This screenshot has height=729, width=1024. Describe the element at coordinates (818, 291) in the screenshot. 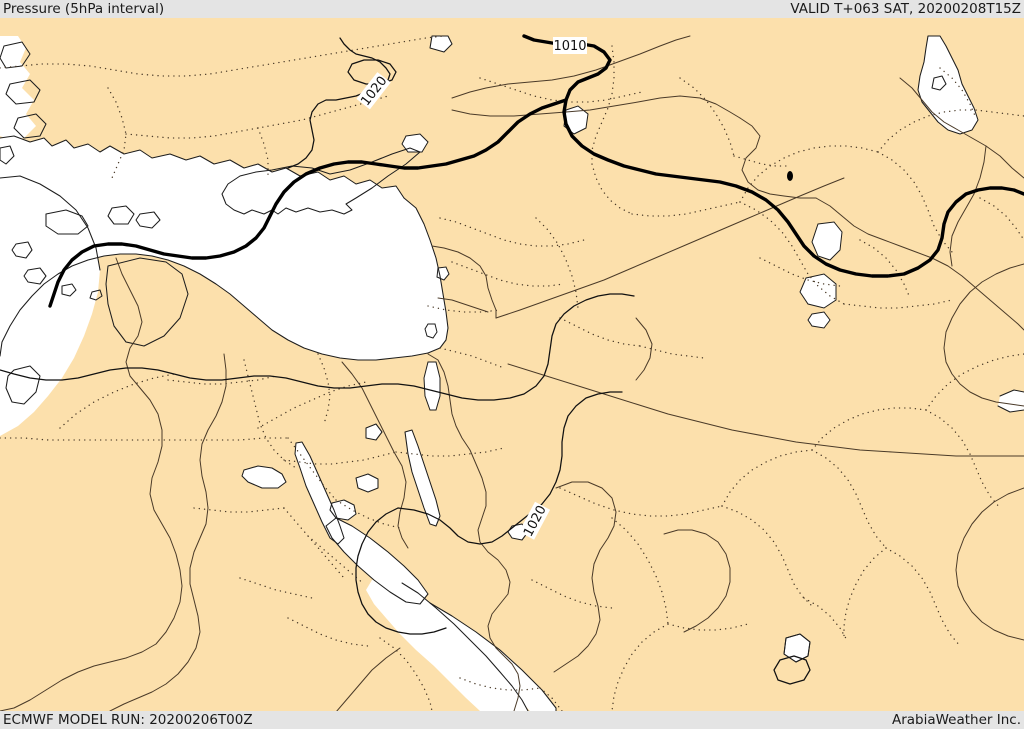

I see `lake-iraq-b` at that location.